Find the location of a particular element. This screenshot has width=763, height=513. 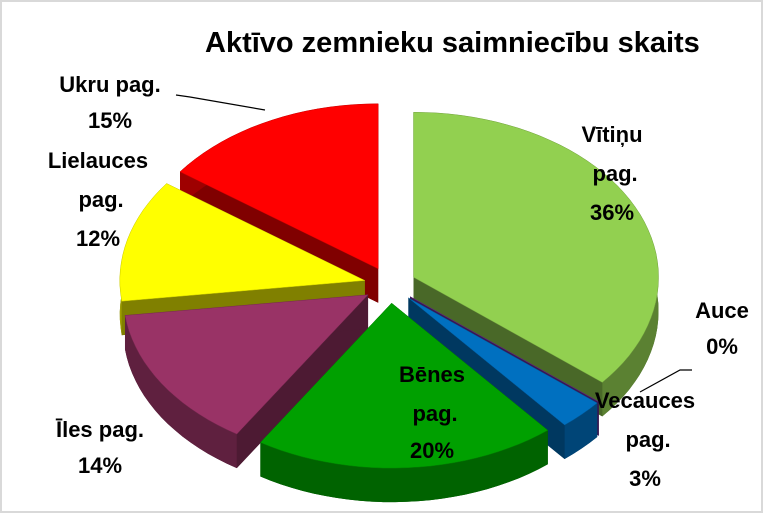

slice-label: Vecauces pag. is located at coordinates (645, 420).